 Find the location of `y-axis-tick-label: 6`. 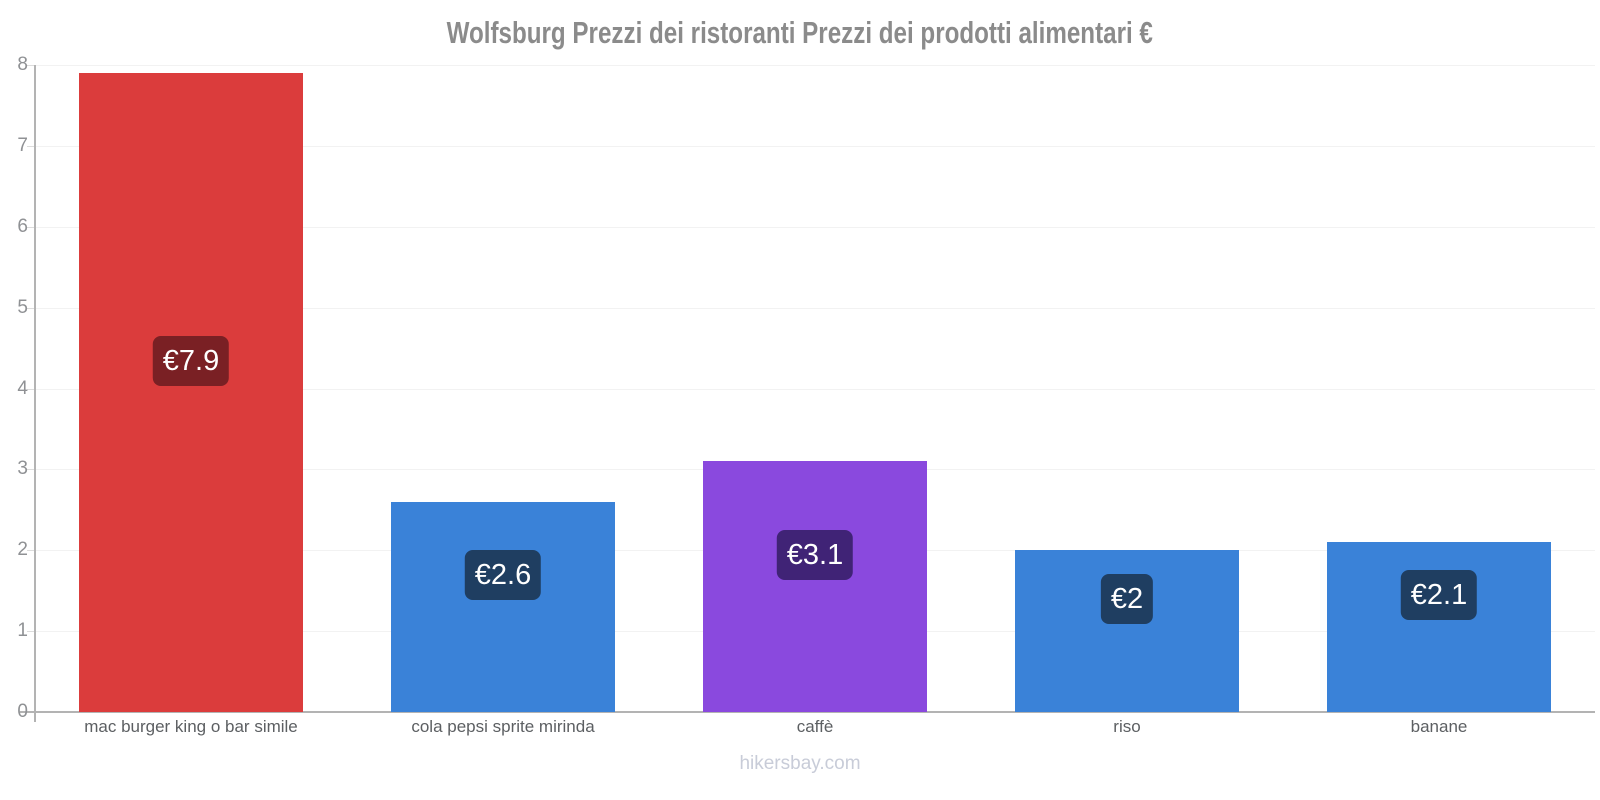

y-axis-tick-label: 6 is located at coordinates (22, 226).